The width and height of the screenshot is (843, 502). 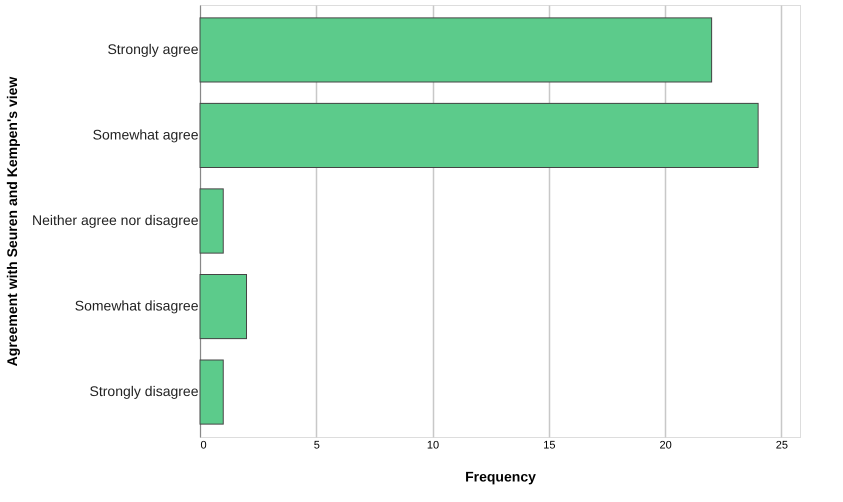 I want to click on y-tick-label: Strongly disagree, so click(x=144, y=391).